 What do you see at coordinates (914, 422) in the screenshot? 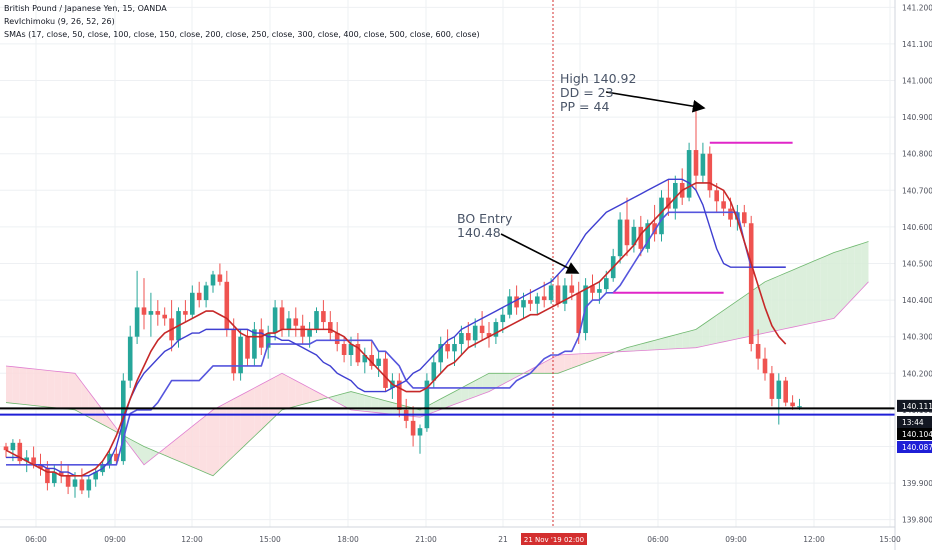
I see `price-badge: 13:44` at bounding box center [914, 422].